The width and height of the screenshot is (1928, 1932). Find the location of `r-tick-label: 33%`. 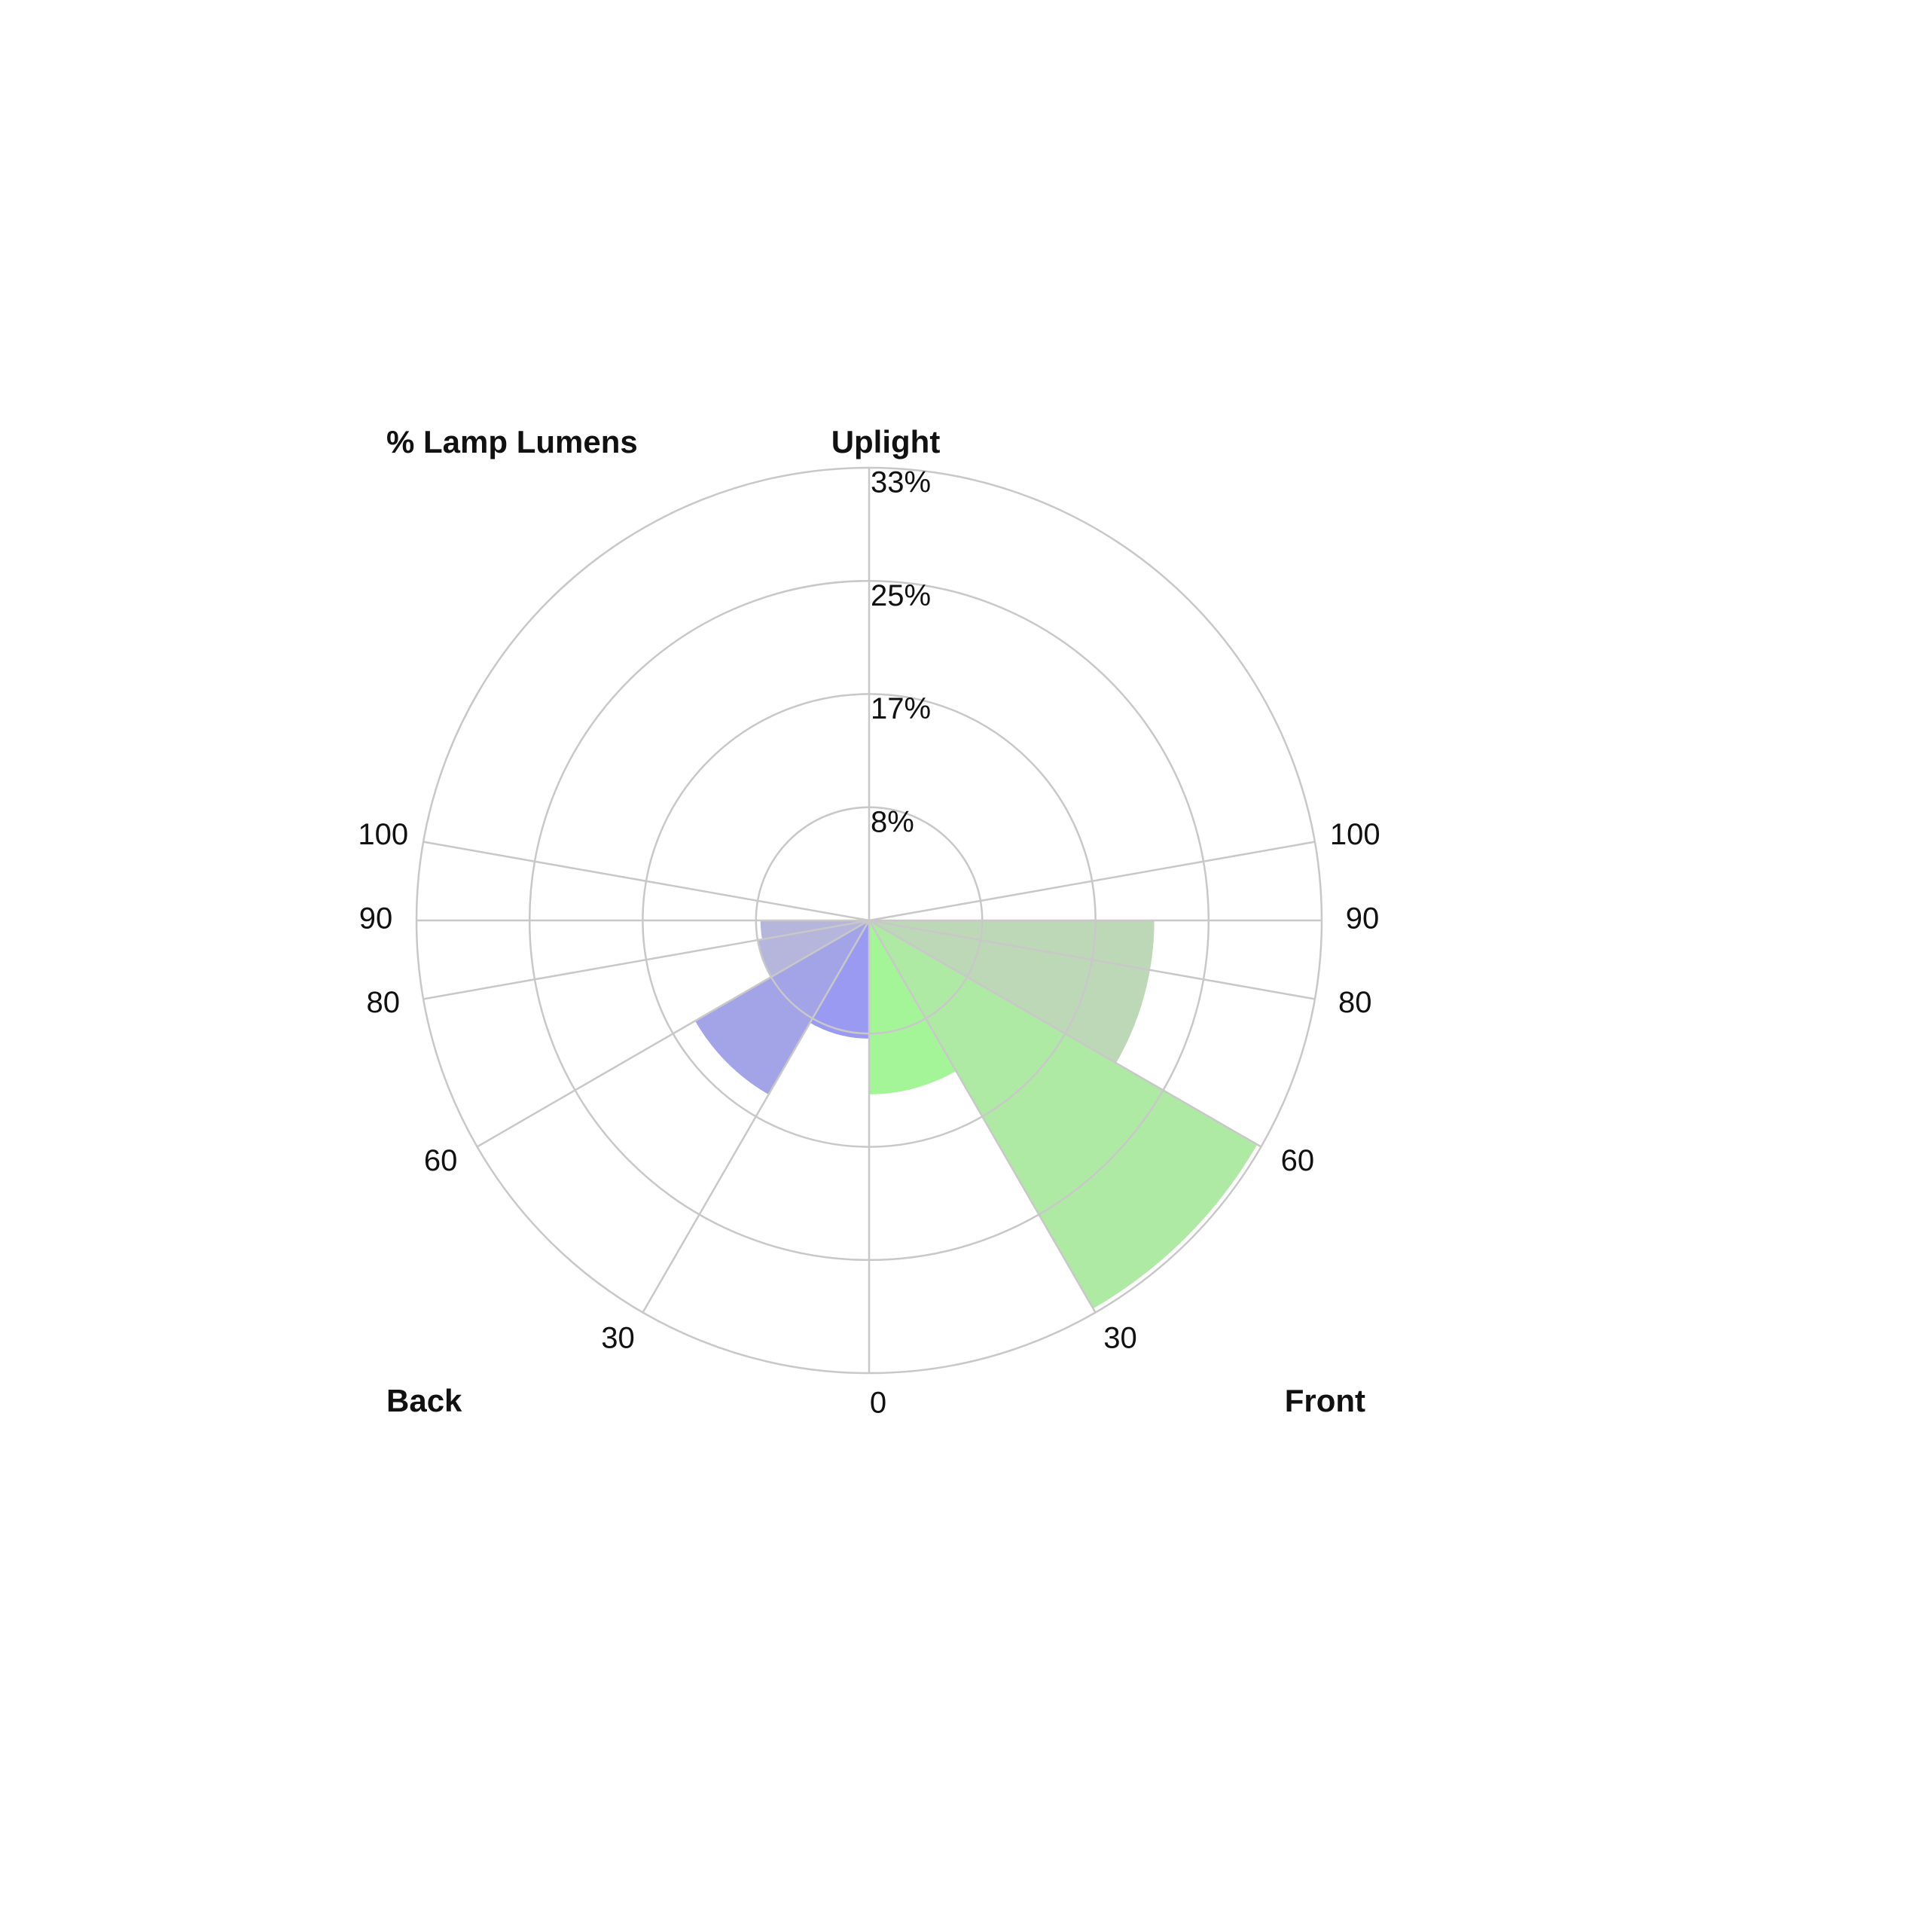

r-tick-label: 33% is located at coordinates (901, 483).